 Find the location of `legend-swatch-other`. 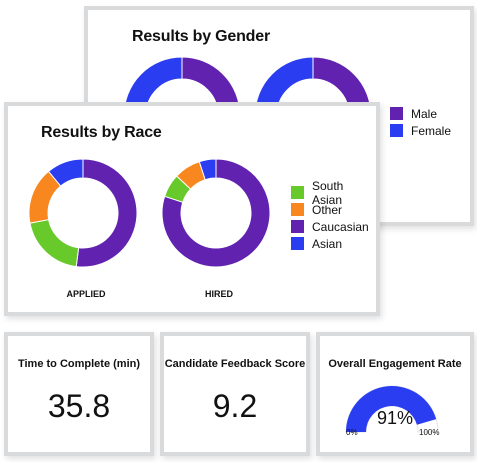

legend-swatch-other is located at coordinates (297, 209).